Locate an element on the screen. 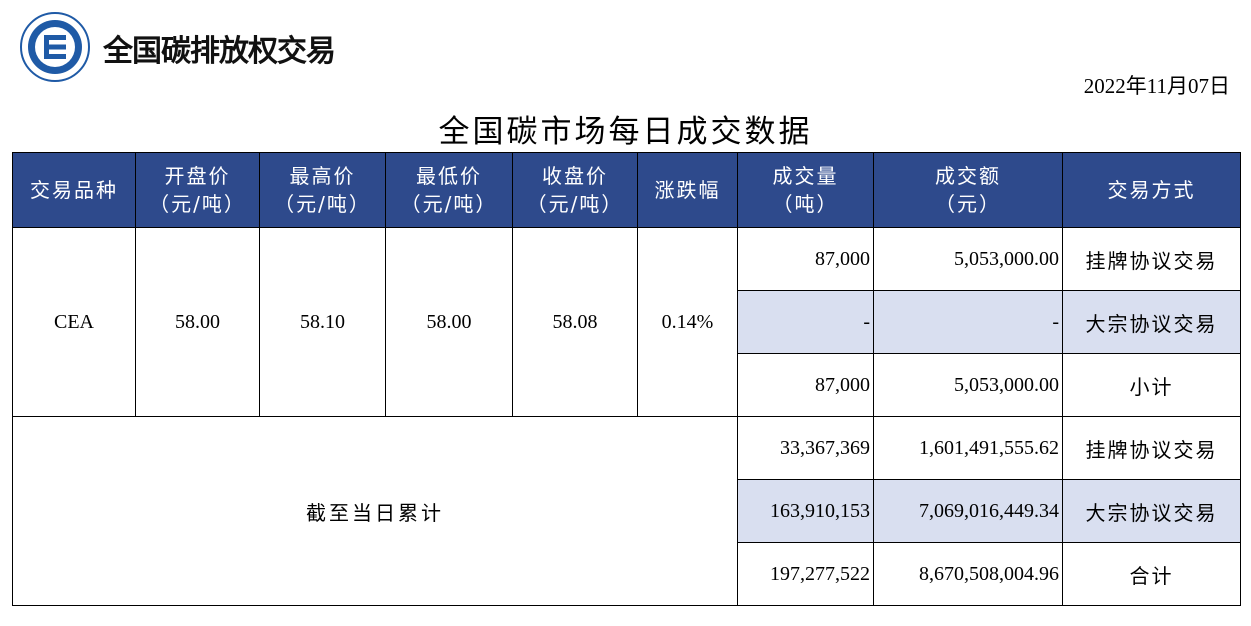 The width and height of the screenshot is (1251, 626). amount-cell: 7,069,016,449.34 is located at coordinates (968, 511).